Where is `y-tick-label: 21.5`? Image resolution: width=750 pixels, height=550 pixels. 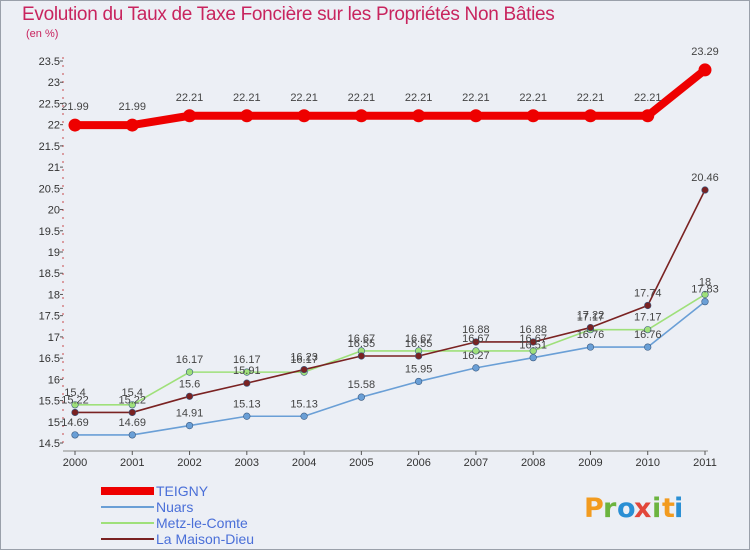
y-tick-label: 21.5 is located at coordinates (49, 147).